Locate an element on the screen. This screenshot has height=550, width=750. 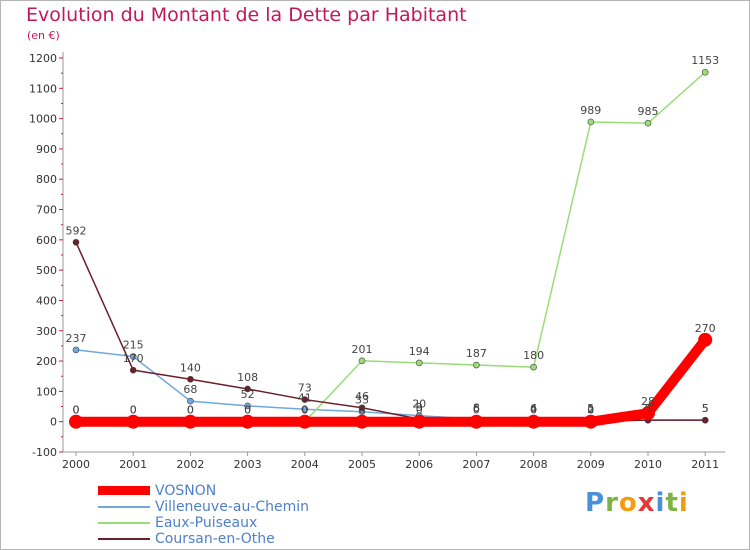
data-label: 108 is located at coordinates (247, 377).